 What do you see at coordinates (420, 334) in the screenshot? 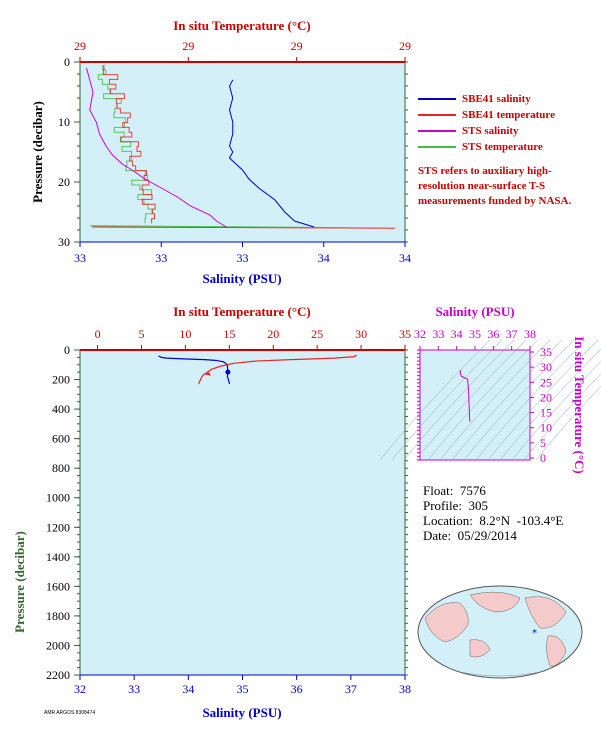
I see `inset-sal-tick-label: 32` at bounding box center [420, 334].